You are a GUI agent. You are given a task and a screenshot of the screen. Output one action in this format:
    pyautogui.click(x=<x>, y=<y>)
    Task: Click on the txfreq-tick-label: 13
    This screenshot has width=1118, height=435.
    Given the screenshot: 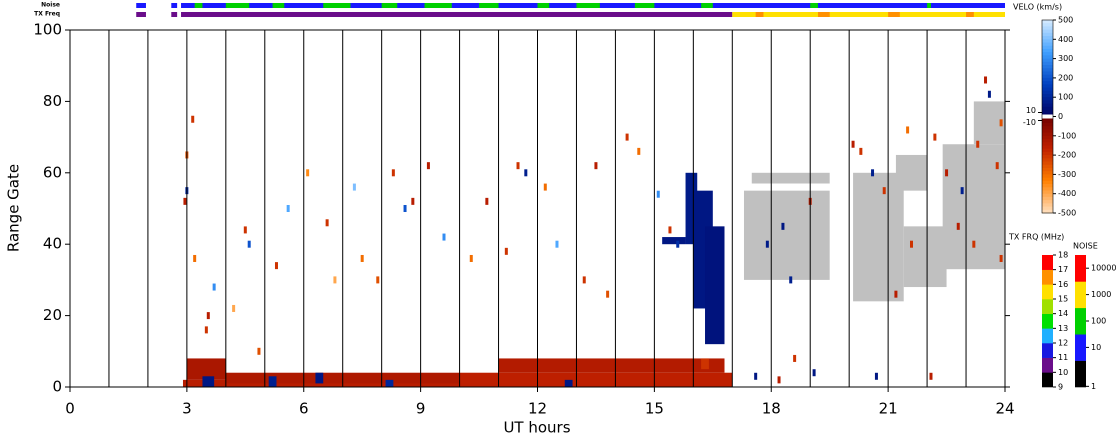 What is the action you would take?
    pyautogui.click(x=1063, y=328)
    